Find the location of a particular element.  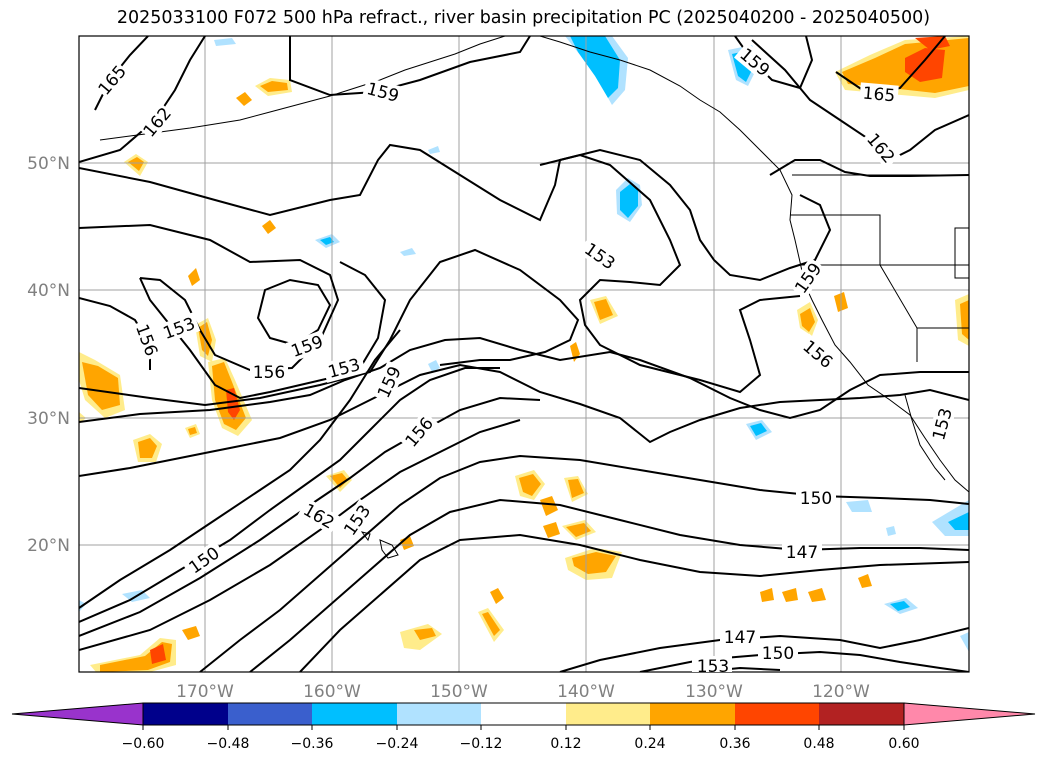

shade-ne-corner-red is located at coordinates (925, 65).